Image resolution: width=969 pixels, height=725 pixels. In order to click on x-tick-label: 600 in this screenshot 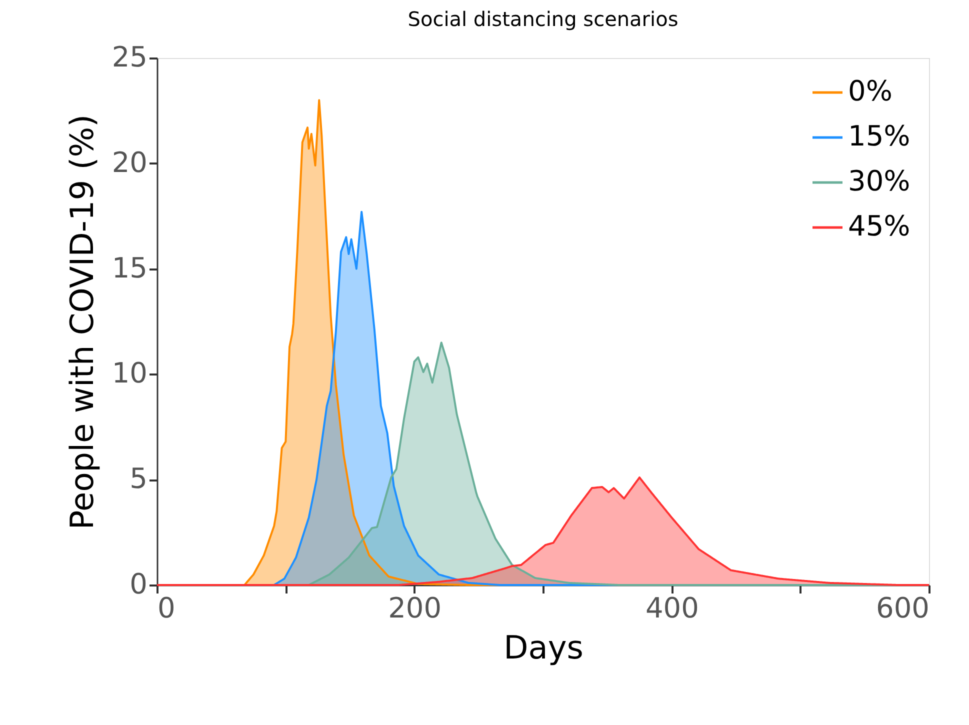, I will do `click(903, 608)`.